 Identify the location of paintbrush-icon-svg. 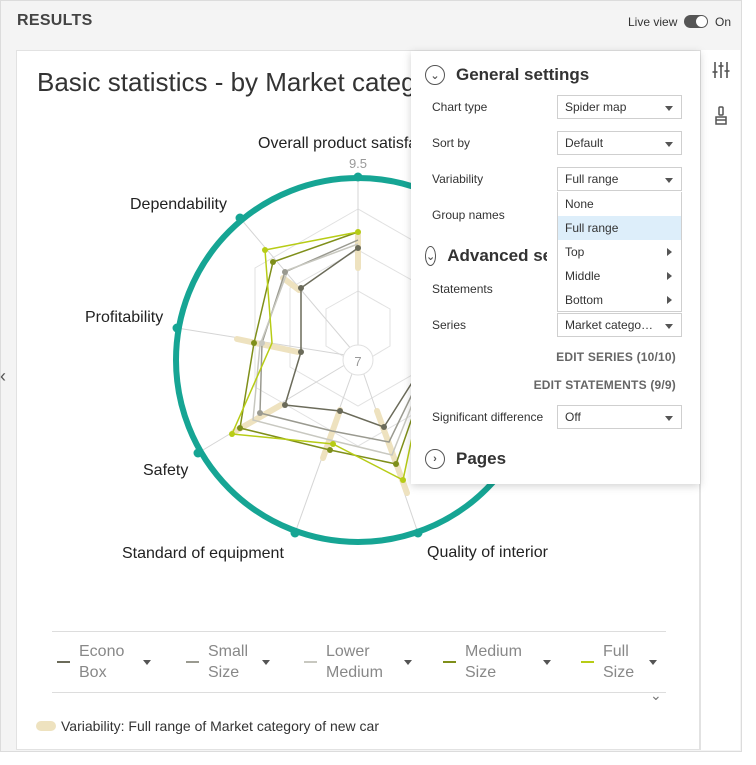
(721, 115).